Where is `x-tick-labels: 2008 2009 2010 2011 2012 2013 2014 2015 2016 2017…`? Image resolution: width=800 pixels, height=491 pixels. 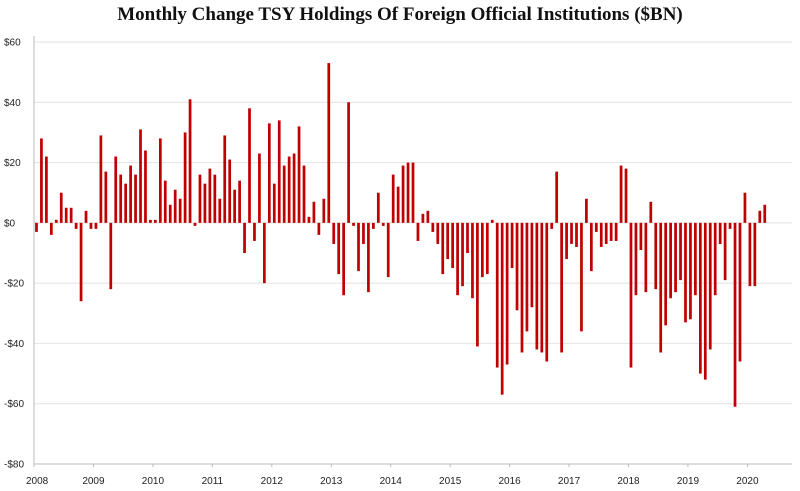
x-tick-labels: 2008 2009 2010 2011 2012 2013 2014 2015 2016 2017… is located at coordinates (392, 475).